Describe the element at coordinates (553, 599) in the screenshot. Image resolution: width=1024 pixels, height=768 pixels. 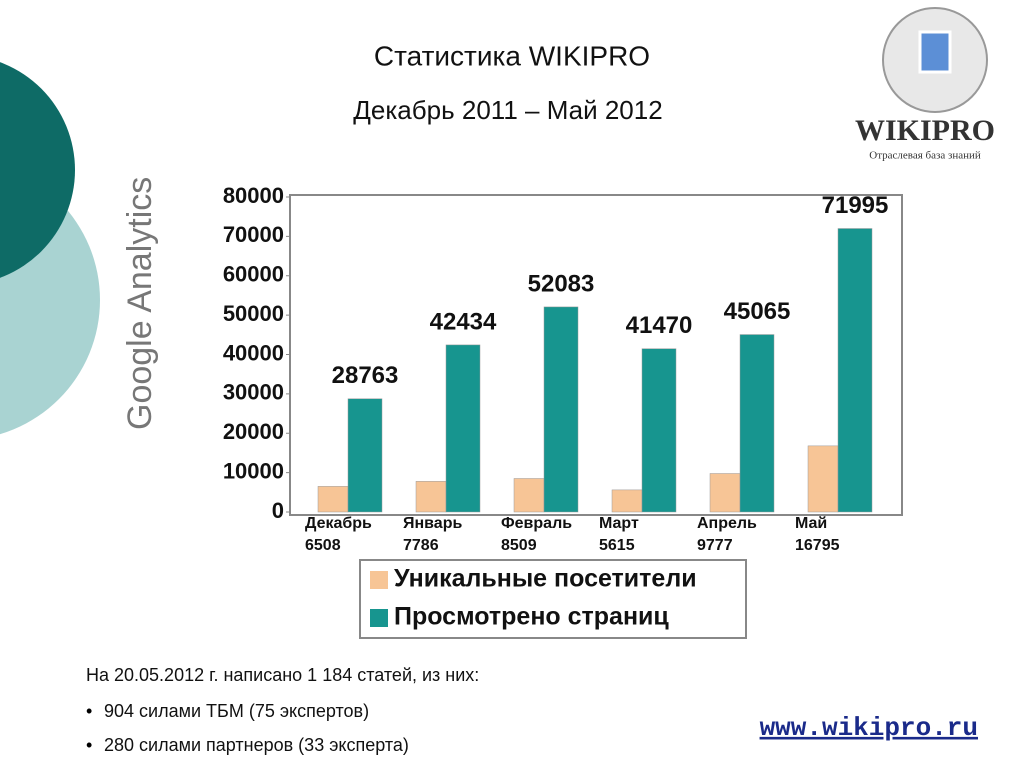
I see `legend-box` at that location.